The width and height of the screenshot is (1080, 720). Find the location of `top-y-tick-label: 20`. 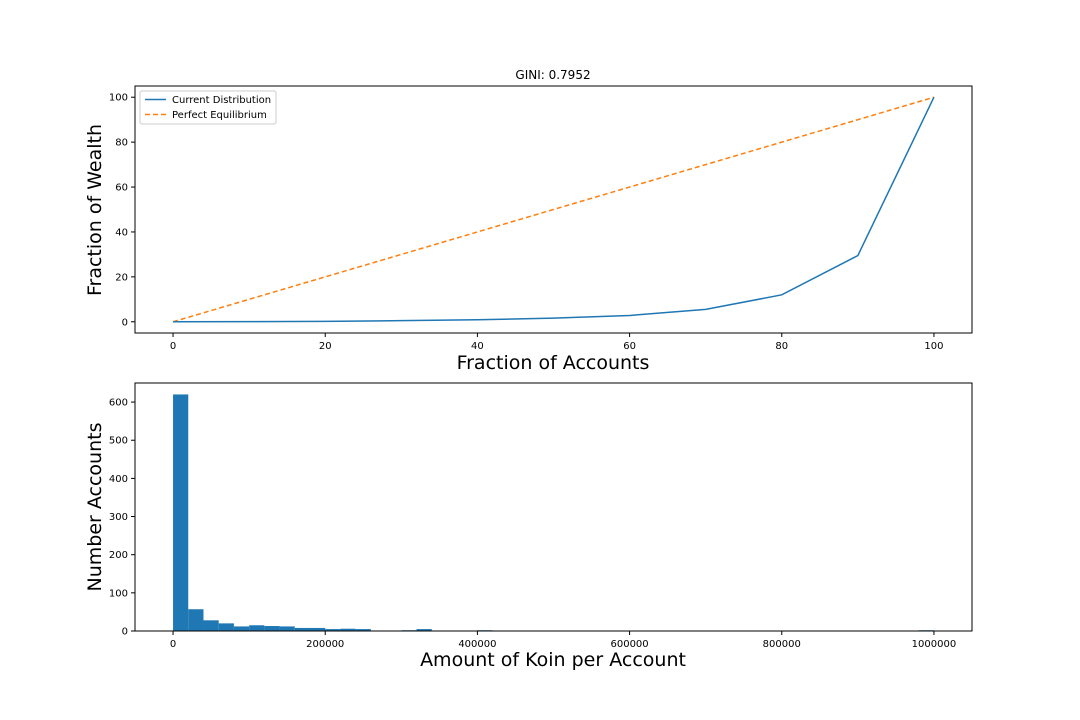

top-y-tick-label: 20 is located at coordinates (121, 277).